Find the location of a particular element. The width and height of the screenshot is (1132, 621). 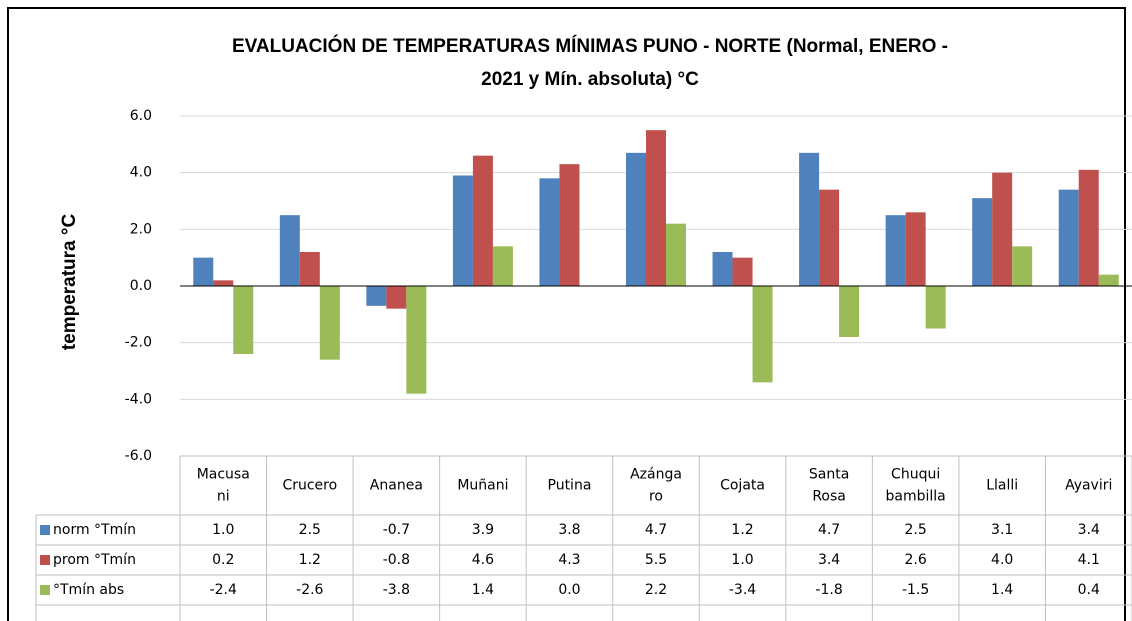

table-cell: 3.1 is located at coordinates (1002, 530).